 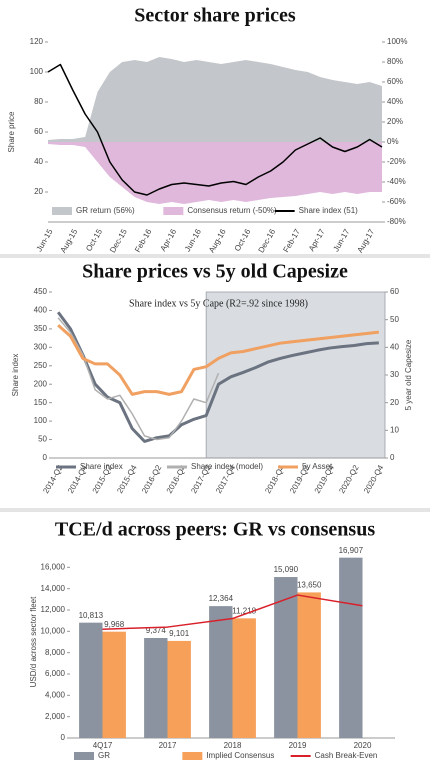 What do you see at coordinates (395, 121) in the screenshot?
I see `y2-tick-label: 20%` at bounding box center [395, 121].